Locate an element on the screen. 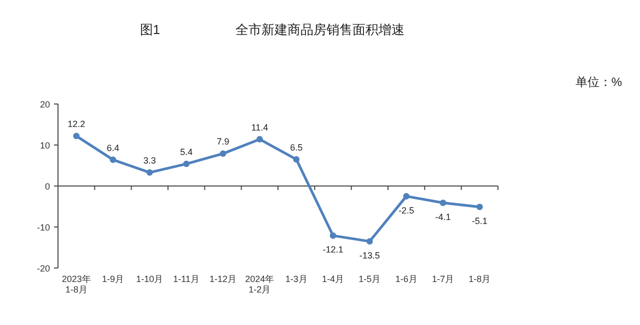 The height and width of the screenshot is (325, 640). y-tick-label: 10 is located at coordinates (45, 145).